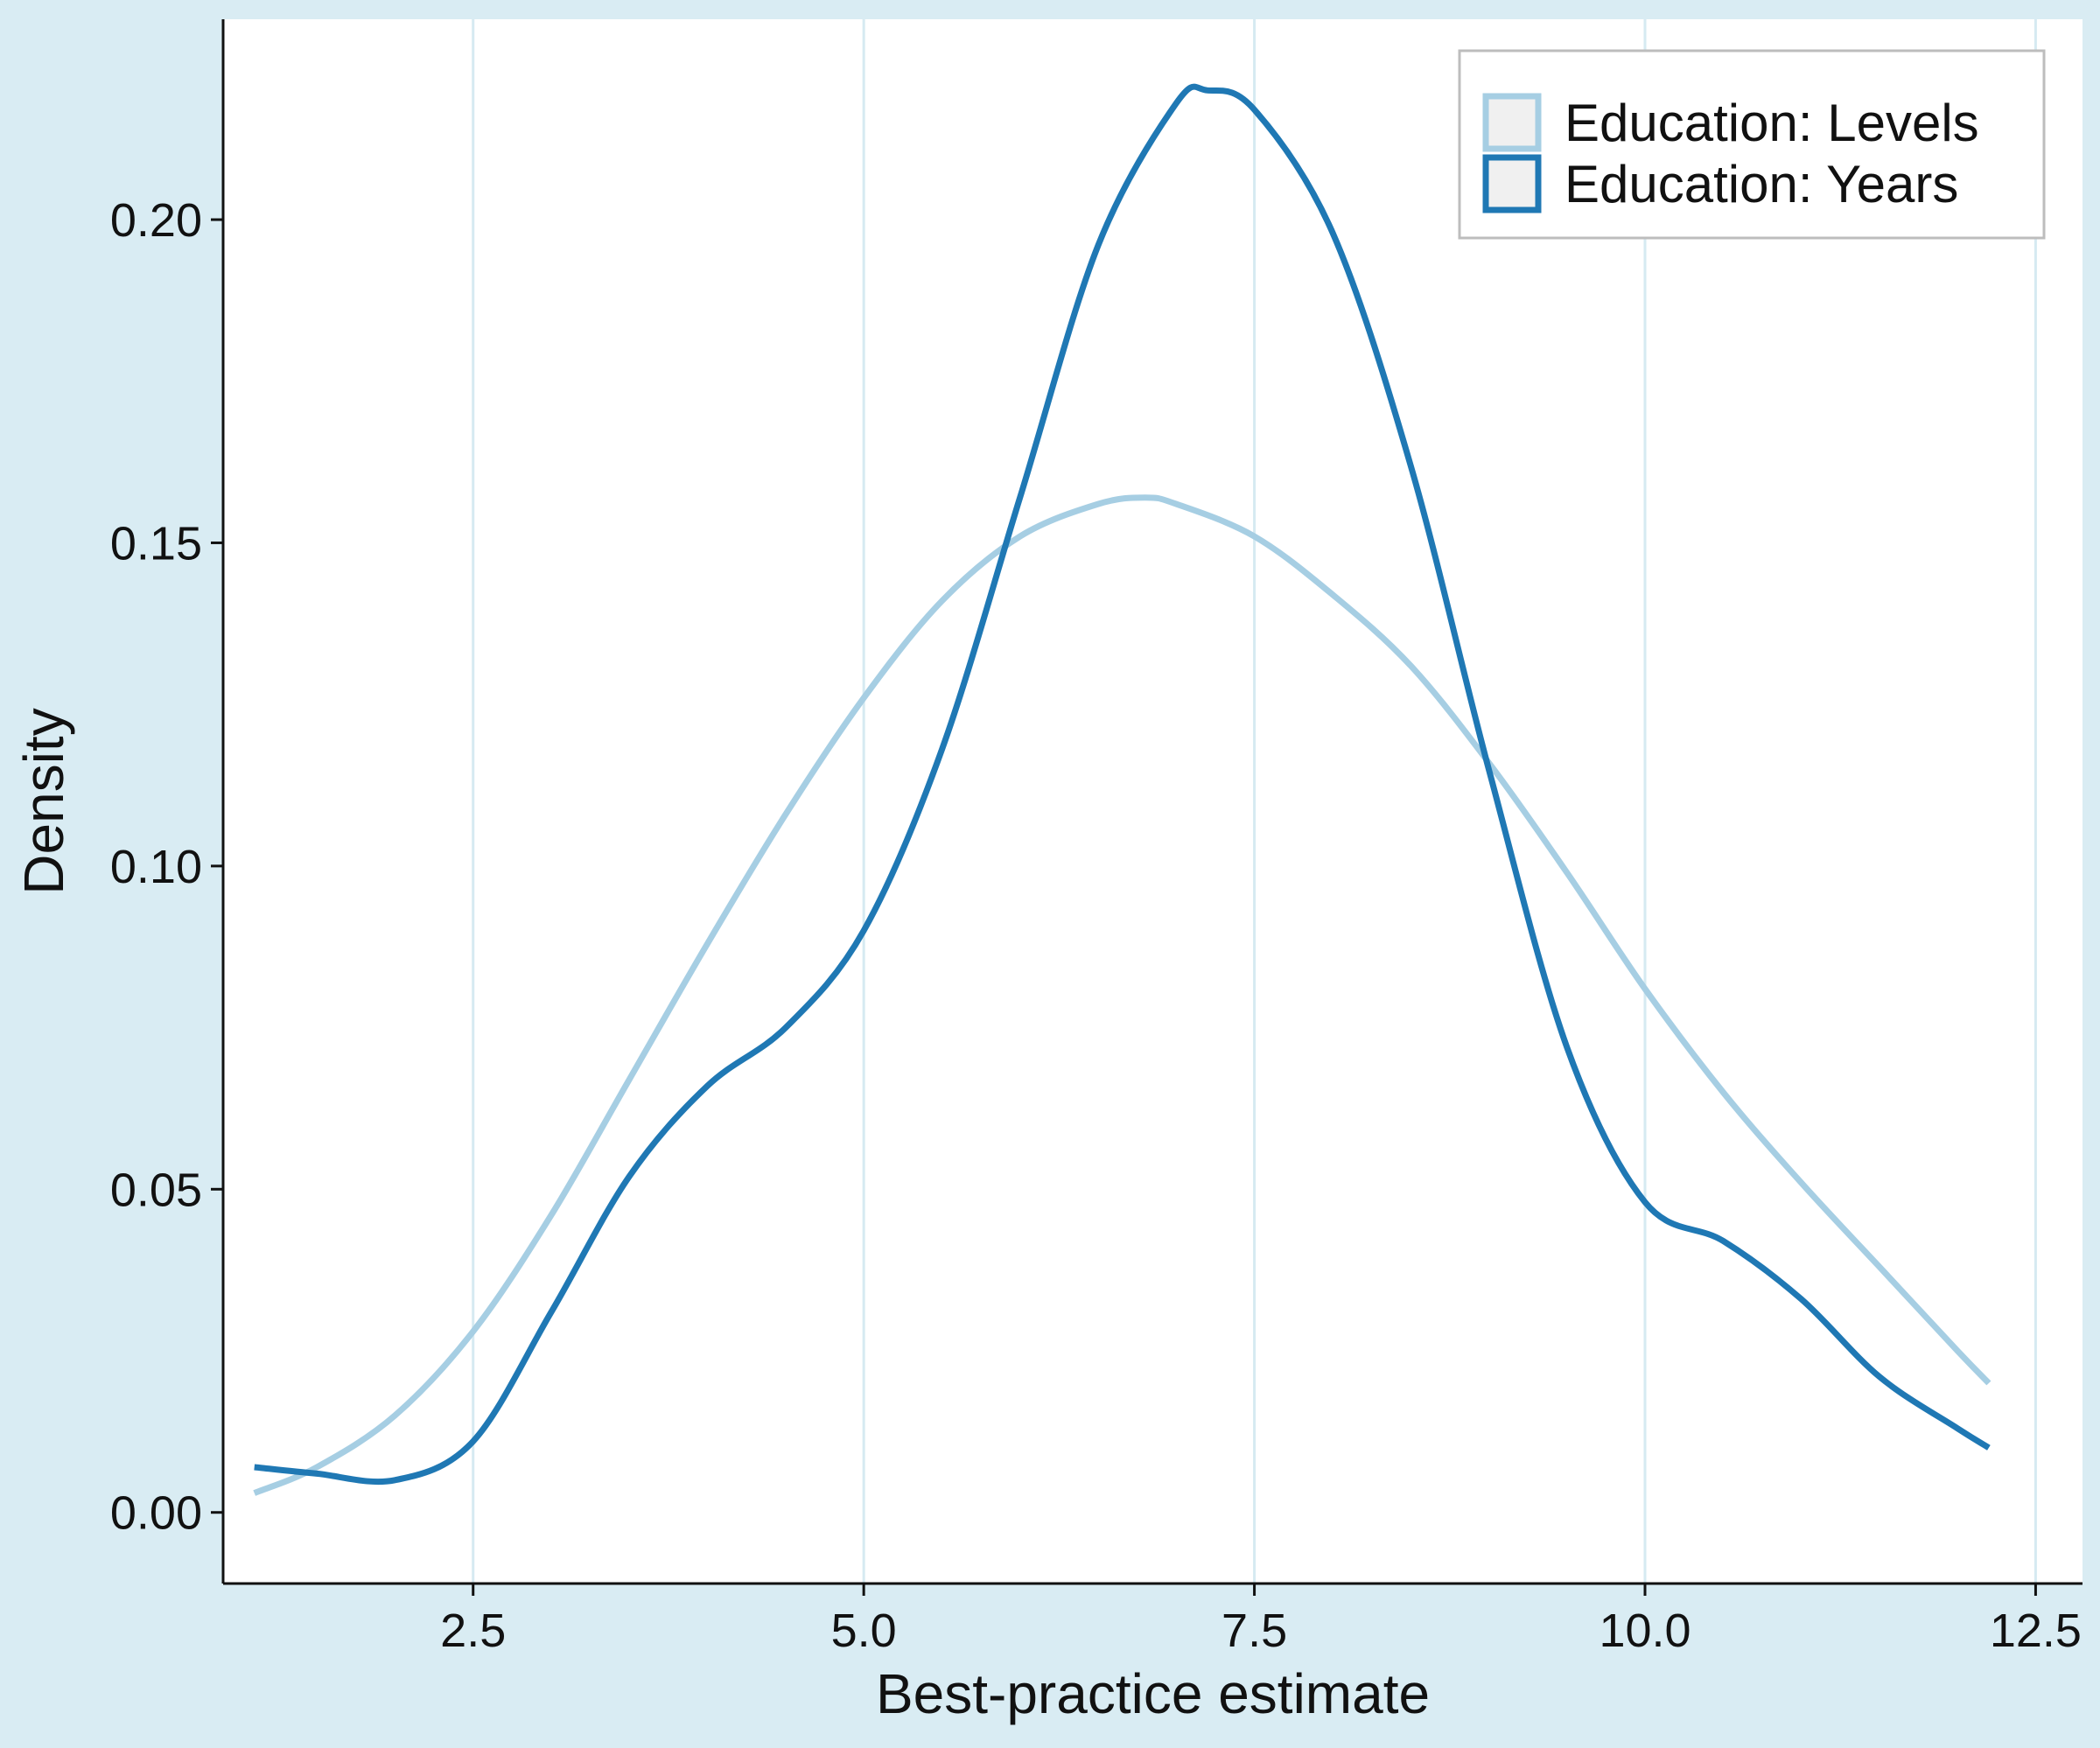  I want to click on y-tick-label: 0.05, so click(156, 1190).